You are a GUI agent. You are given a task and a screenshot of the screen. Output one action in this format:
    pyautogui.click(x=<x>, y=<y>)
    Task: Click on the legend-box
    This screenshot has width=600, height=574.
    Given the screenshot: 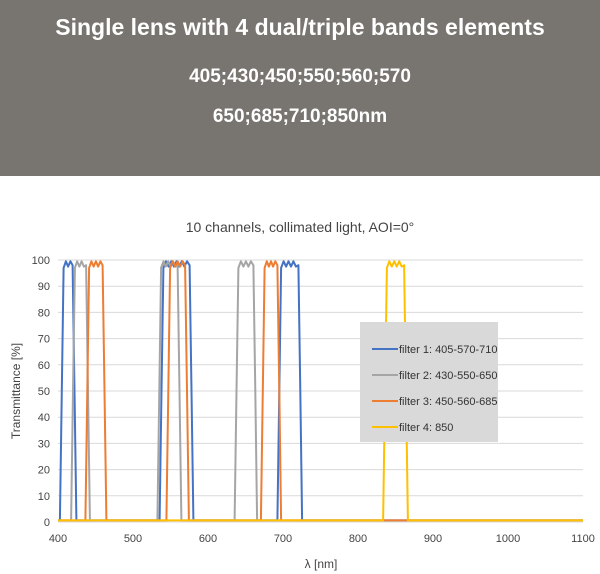 What is the action you would take?
    pyautogui.click(x=429, y=382)
    